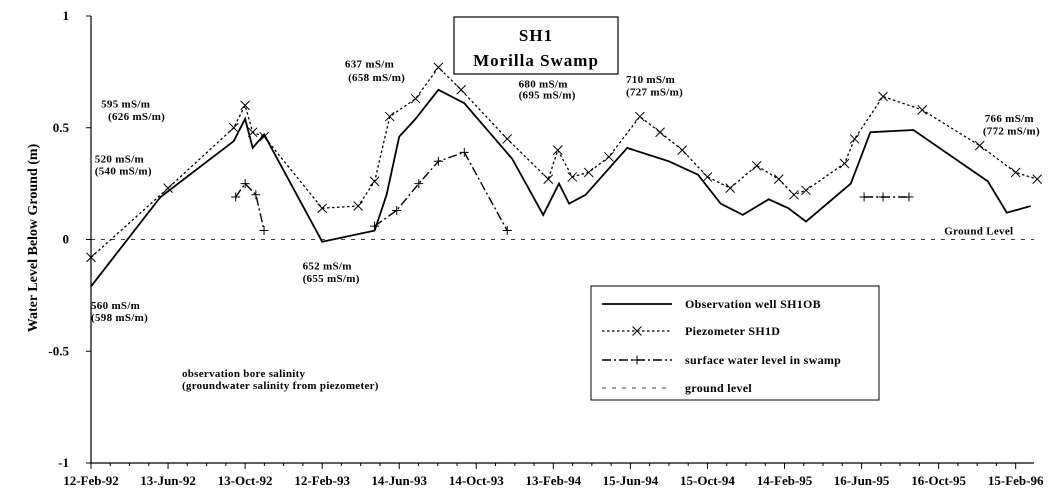 The width and height of the screenshot is (1053, 492). What do you see at coordinates (136, 117) in the screenshot?
I see `annotation: (626 mS/m)` at bounding box center [136, 117].